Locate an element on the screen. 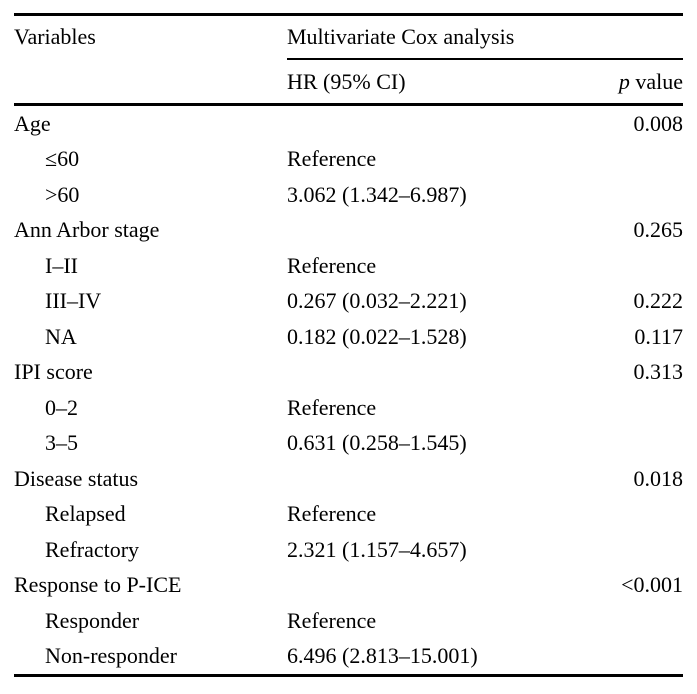  p-value: 0.008 is located at coordinates (658, 123).